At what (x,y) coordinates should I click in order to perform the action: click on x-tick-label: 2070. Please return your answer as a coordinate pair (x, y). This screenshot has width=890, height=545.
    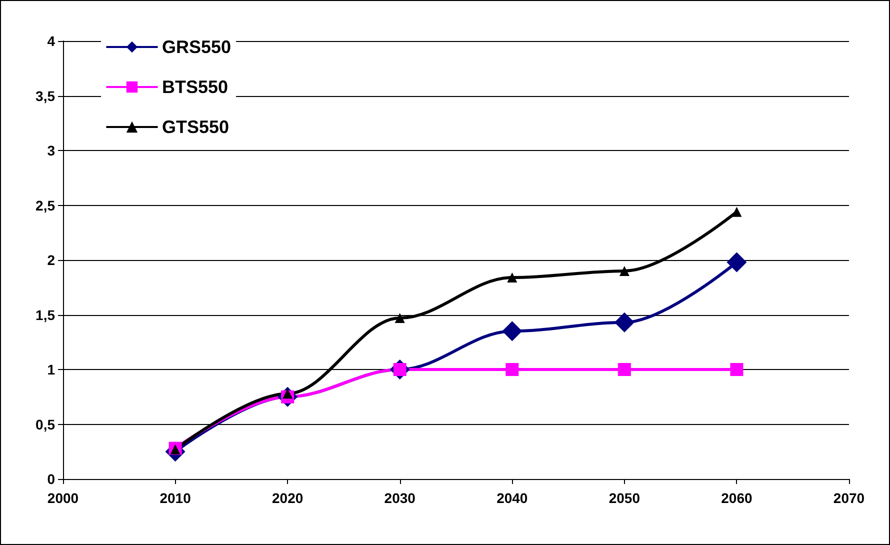
    Looking at the image, I should click on (849, 498).